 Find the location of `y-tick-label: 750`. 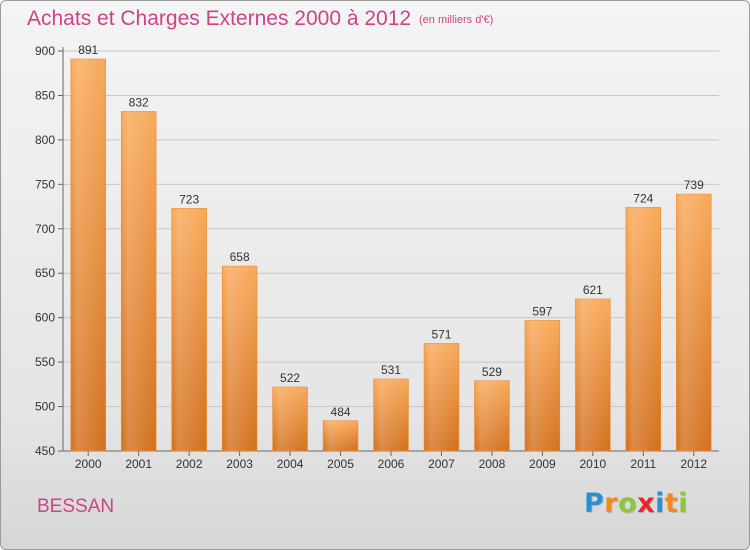

y-tick-label: 750 is located at coordinates (45, 184).